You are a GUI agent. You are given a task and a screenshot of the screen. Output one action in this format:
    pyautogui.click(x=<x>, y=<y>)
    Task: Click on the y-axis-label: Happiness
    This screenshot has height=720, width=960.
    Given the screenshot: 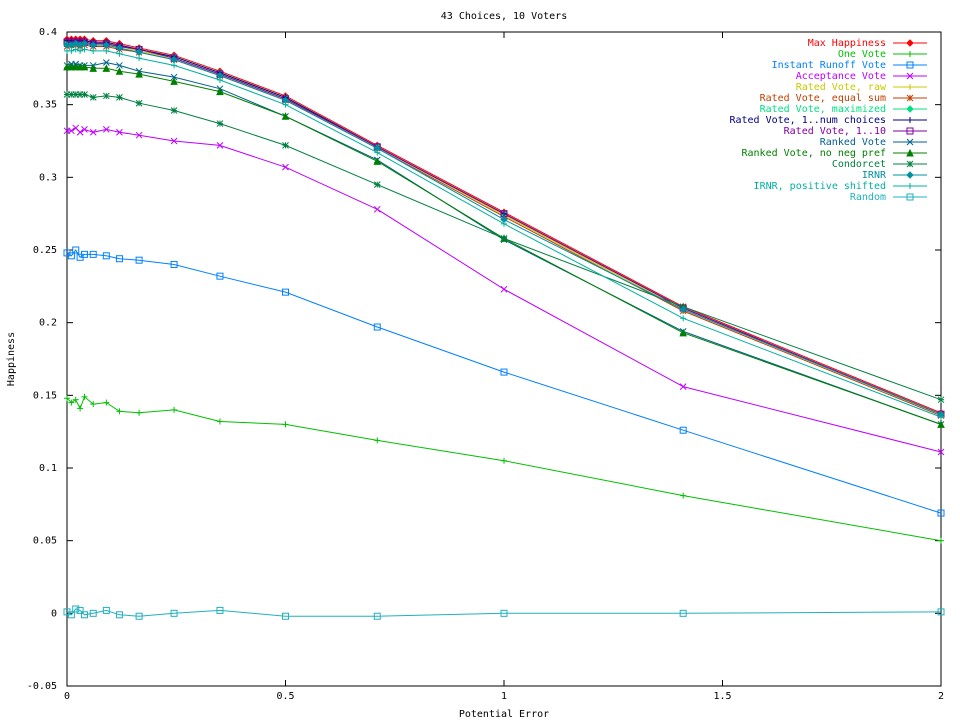 What is the action you would take?
    pyautogui.click(x=11, y=359)
    